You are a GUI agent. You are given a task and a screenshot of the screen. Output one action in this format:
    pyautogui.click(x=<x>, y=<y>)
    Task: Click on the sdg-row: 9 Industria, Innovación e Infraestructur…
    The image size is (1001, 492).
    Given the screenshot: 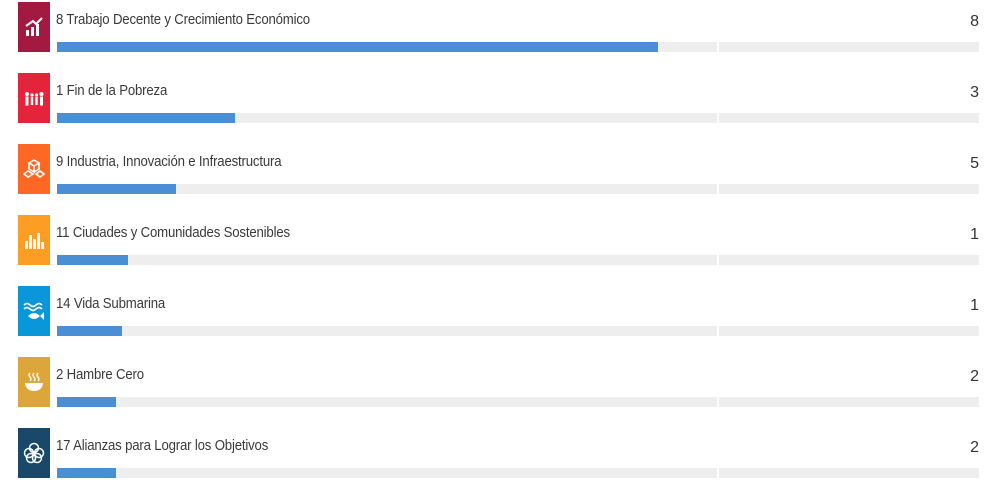 What is the action you would take?
    pyautogui.click(x=500, y=176)
    